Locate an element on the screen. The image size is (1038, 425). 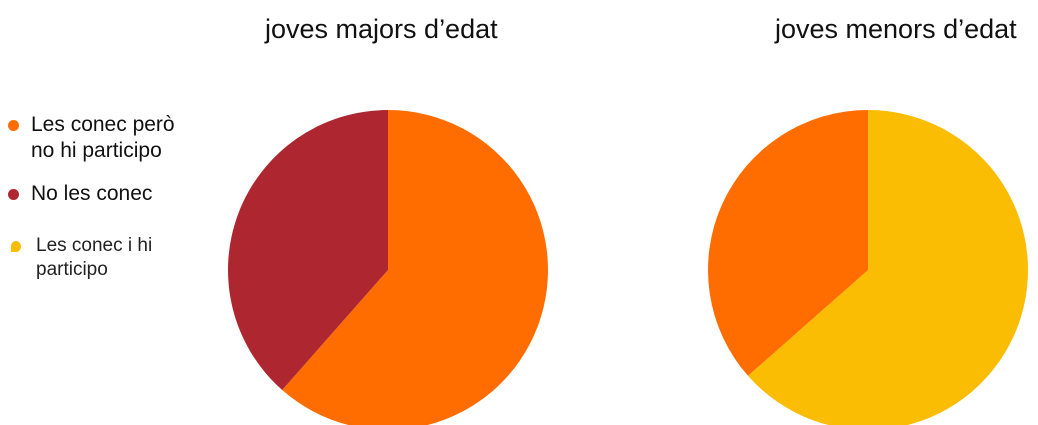
legend-item-conec-participo: Les conec i hi participo is located at coordinates (81, 258).